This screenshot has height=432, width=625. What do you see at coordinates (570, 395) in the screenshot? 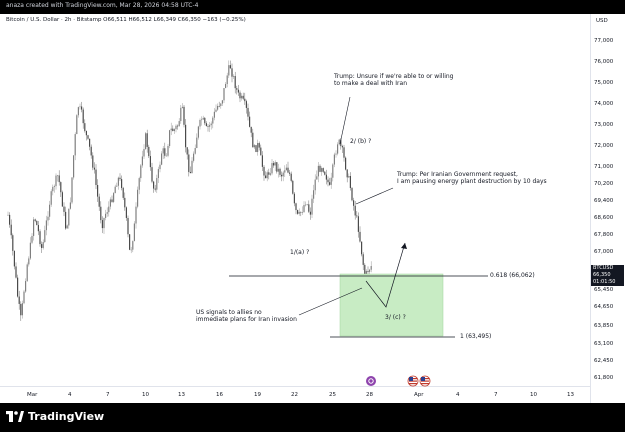
I see `time-axis-label: 13` at bounding box center [570, 395].